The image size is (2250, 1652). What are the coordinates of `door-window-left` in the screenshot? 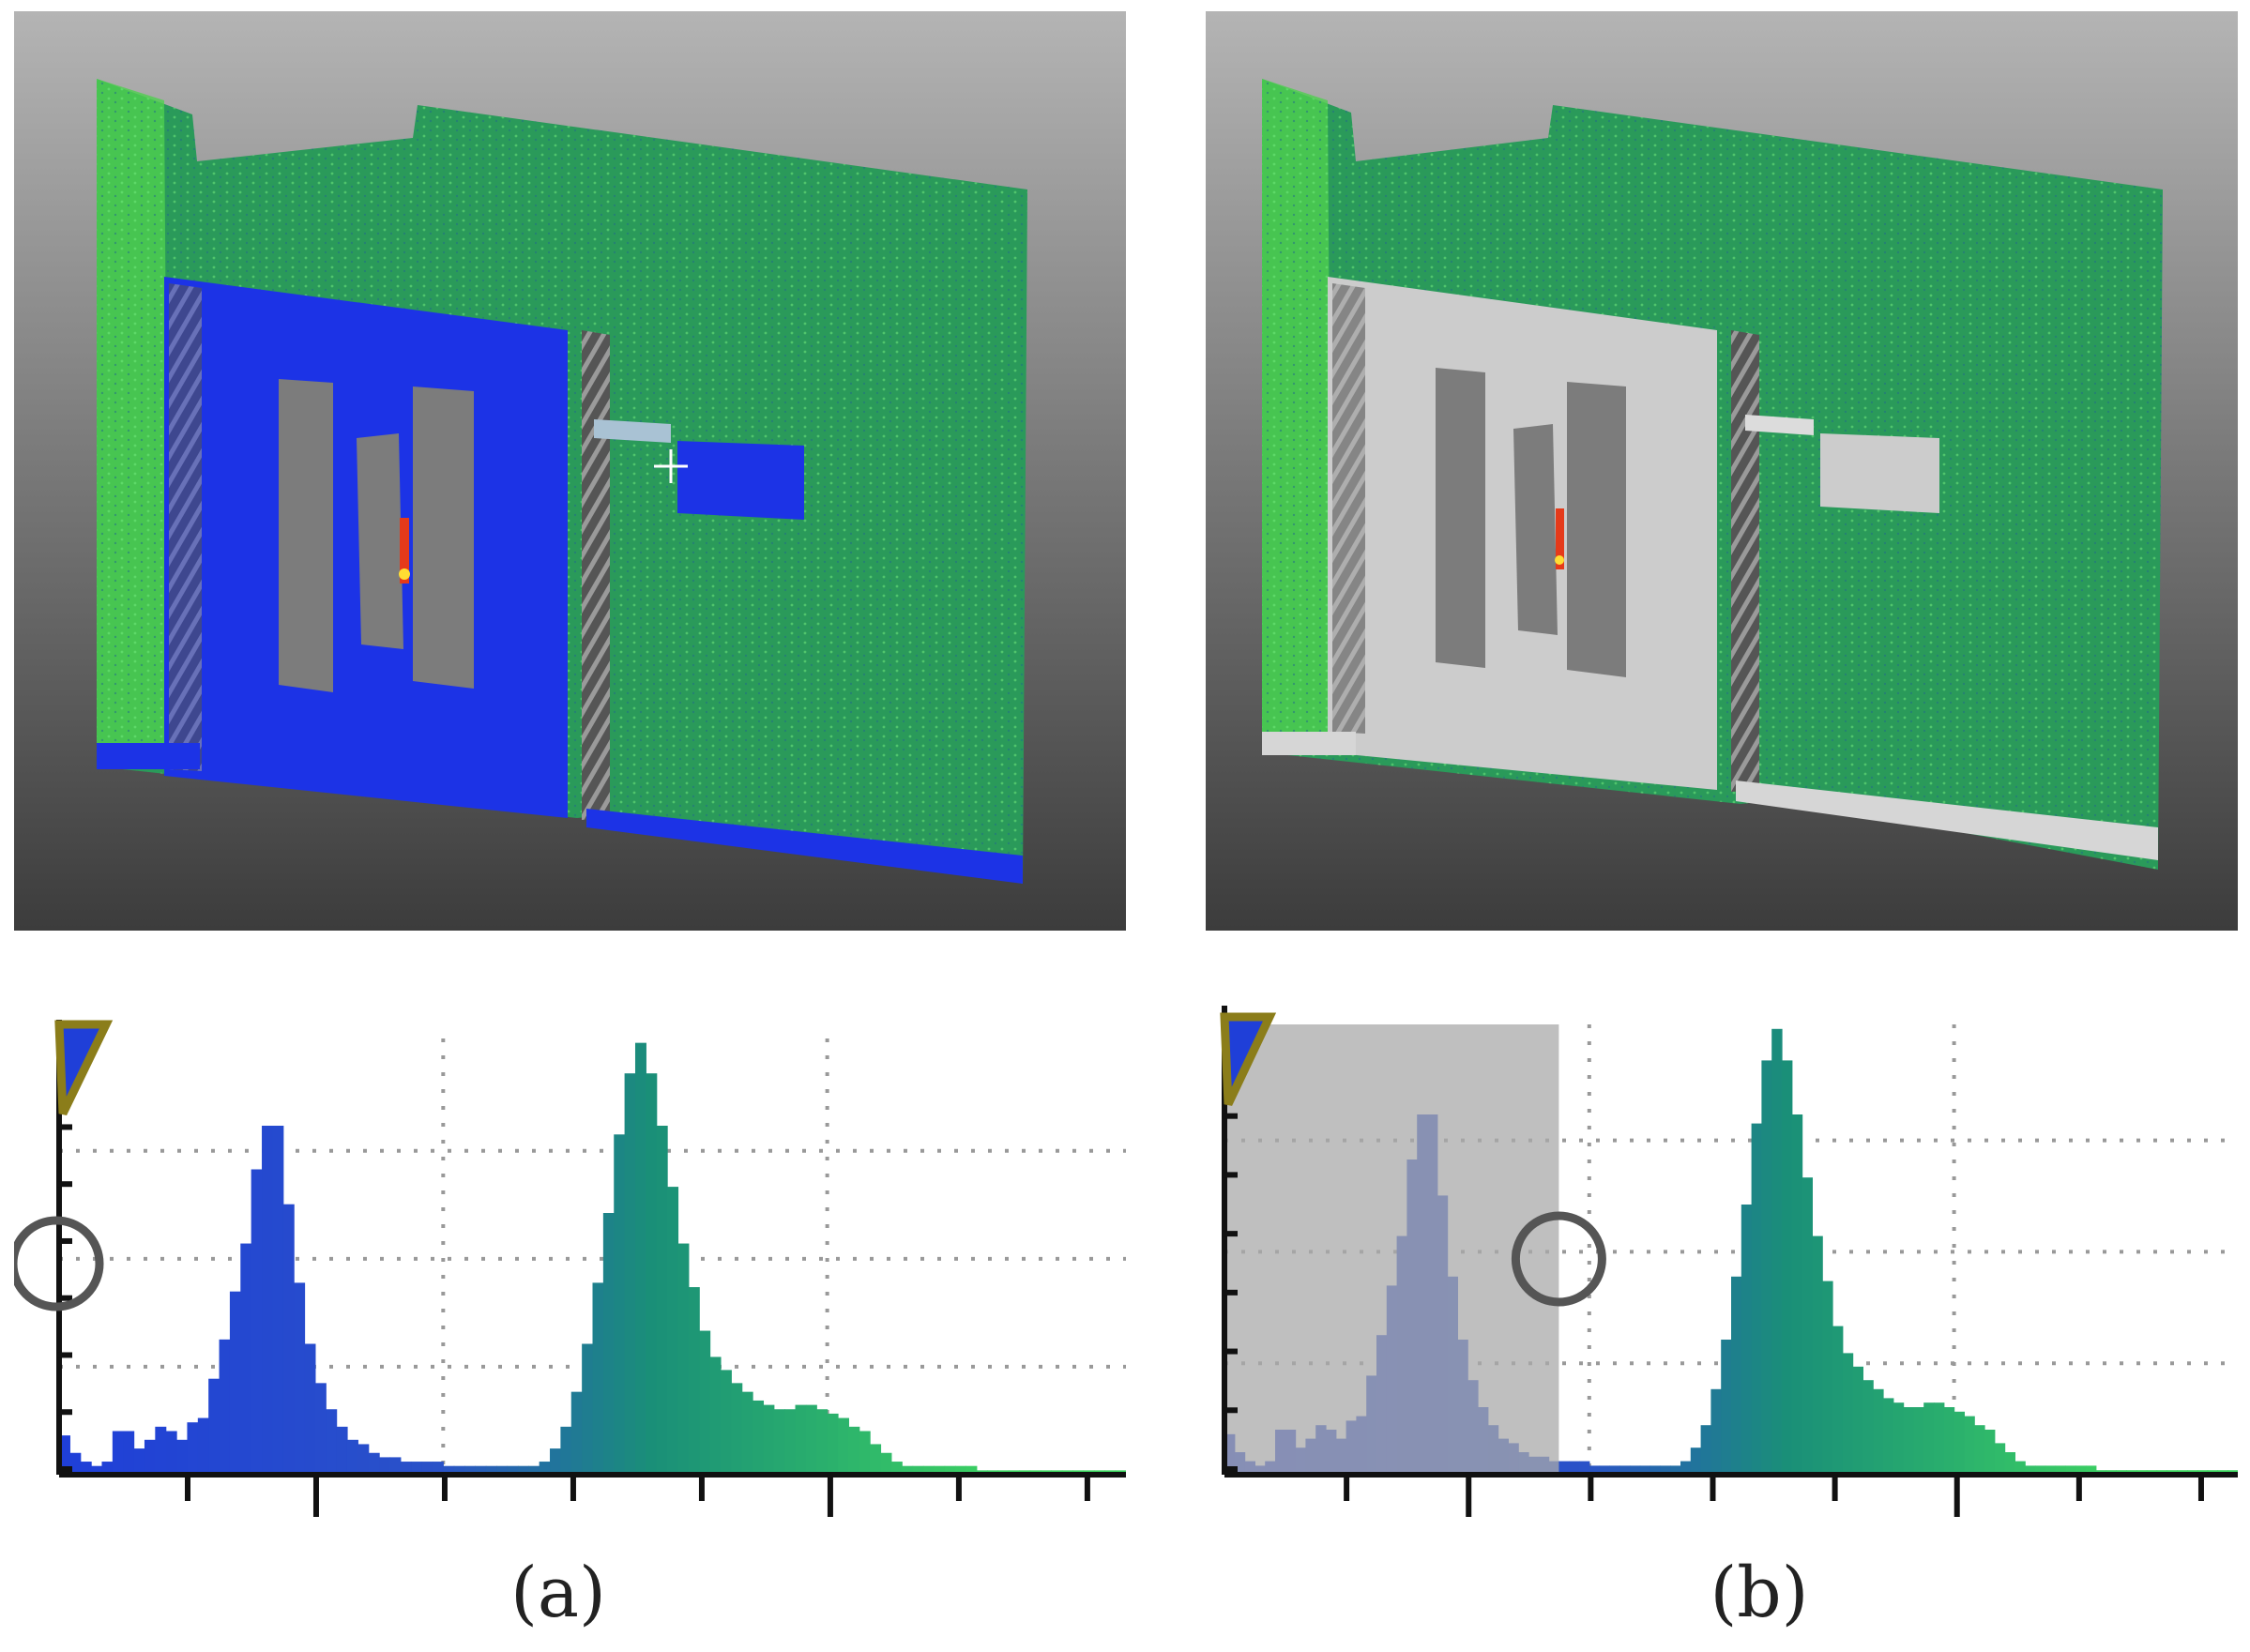 It's located at (1460, 518).